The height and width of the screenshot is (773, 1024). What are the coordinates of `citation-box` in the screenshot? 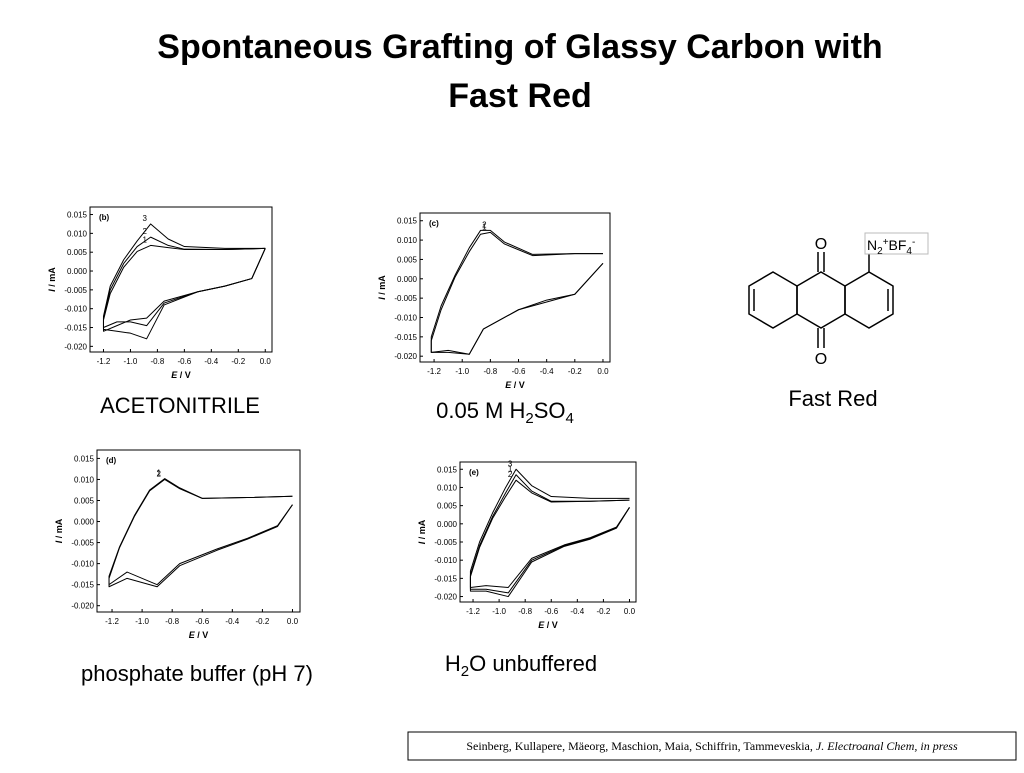 It's located at (712, 746).